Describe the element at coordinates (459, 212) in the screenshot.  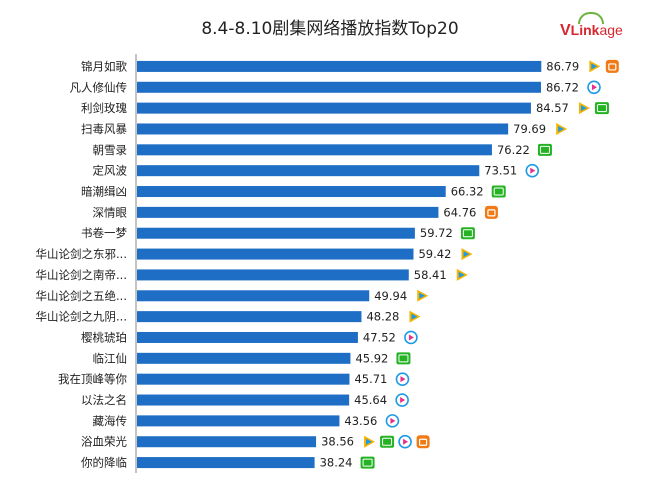
I see `value-label: 64.76` at that location.